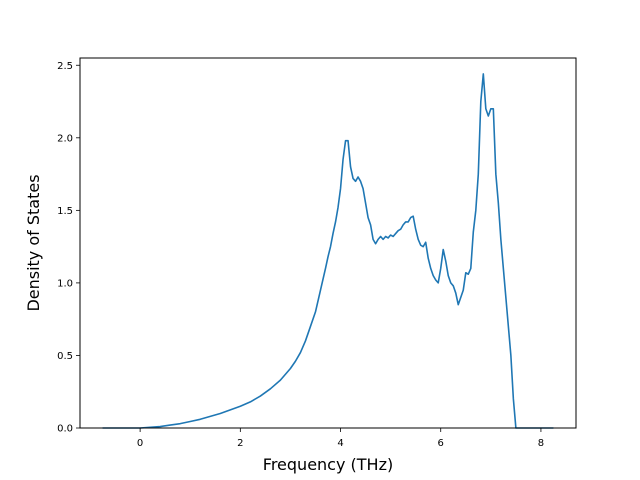 The width and height of the screenshot is (640, 480). I want to click on x-tick-label: 0, so click(140, 443).